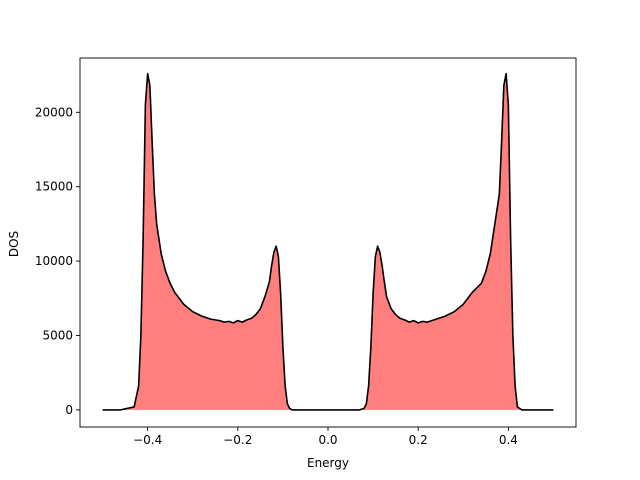  What do you see at coordinates (54, 112) in the screenshot?
I see `y-tick-label: 20000` at bounding box center [54, 112].